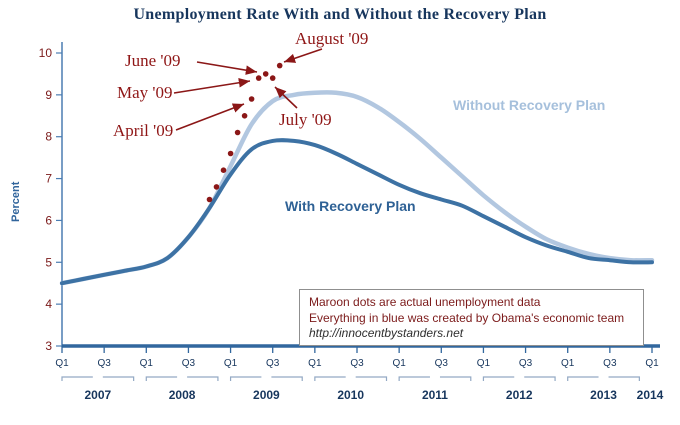  What do you see at coordinates (48, 220) in the screenshot?
I see `y-tick-label: 6` at bounding box center [48, 220].